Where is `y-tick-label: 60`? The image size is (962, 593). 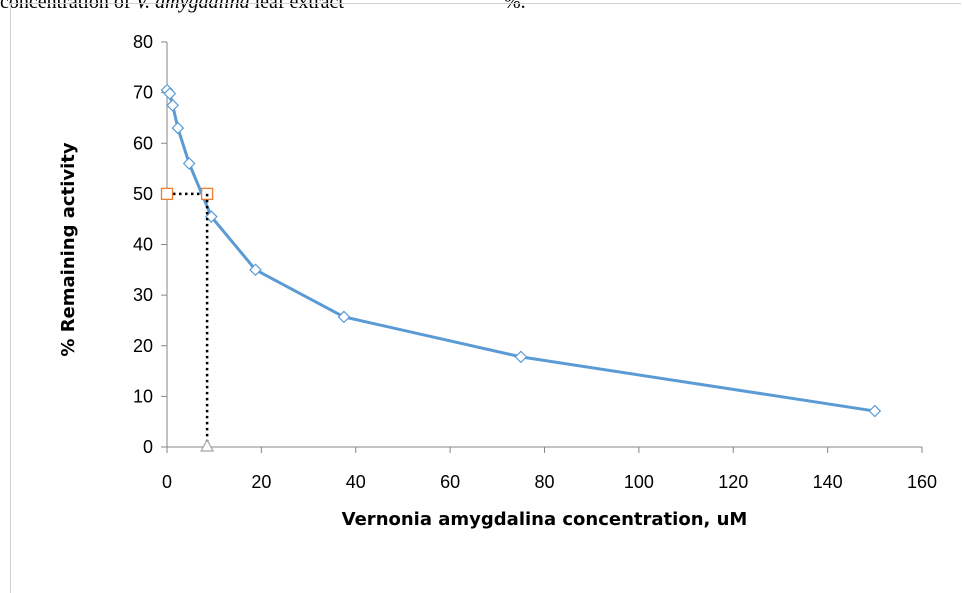 y-tick-label: 60 is located at coordinates (143, 143).